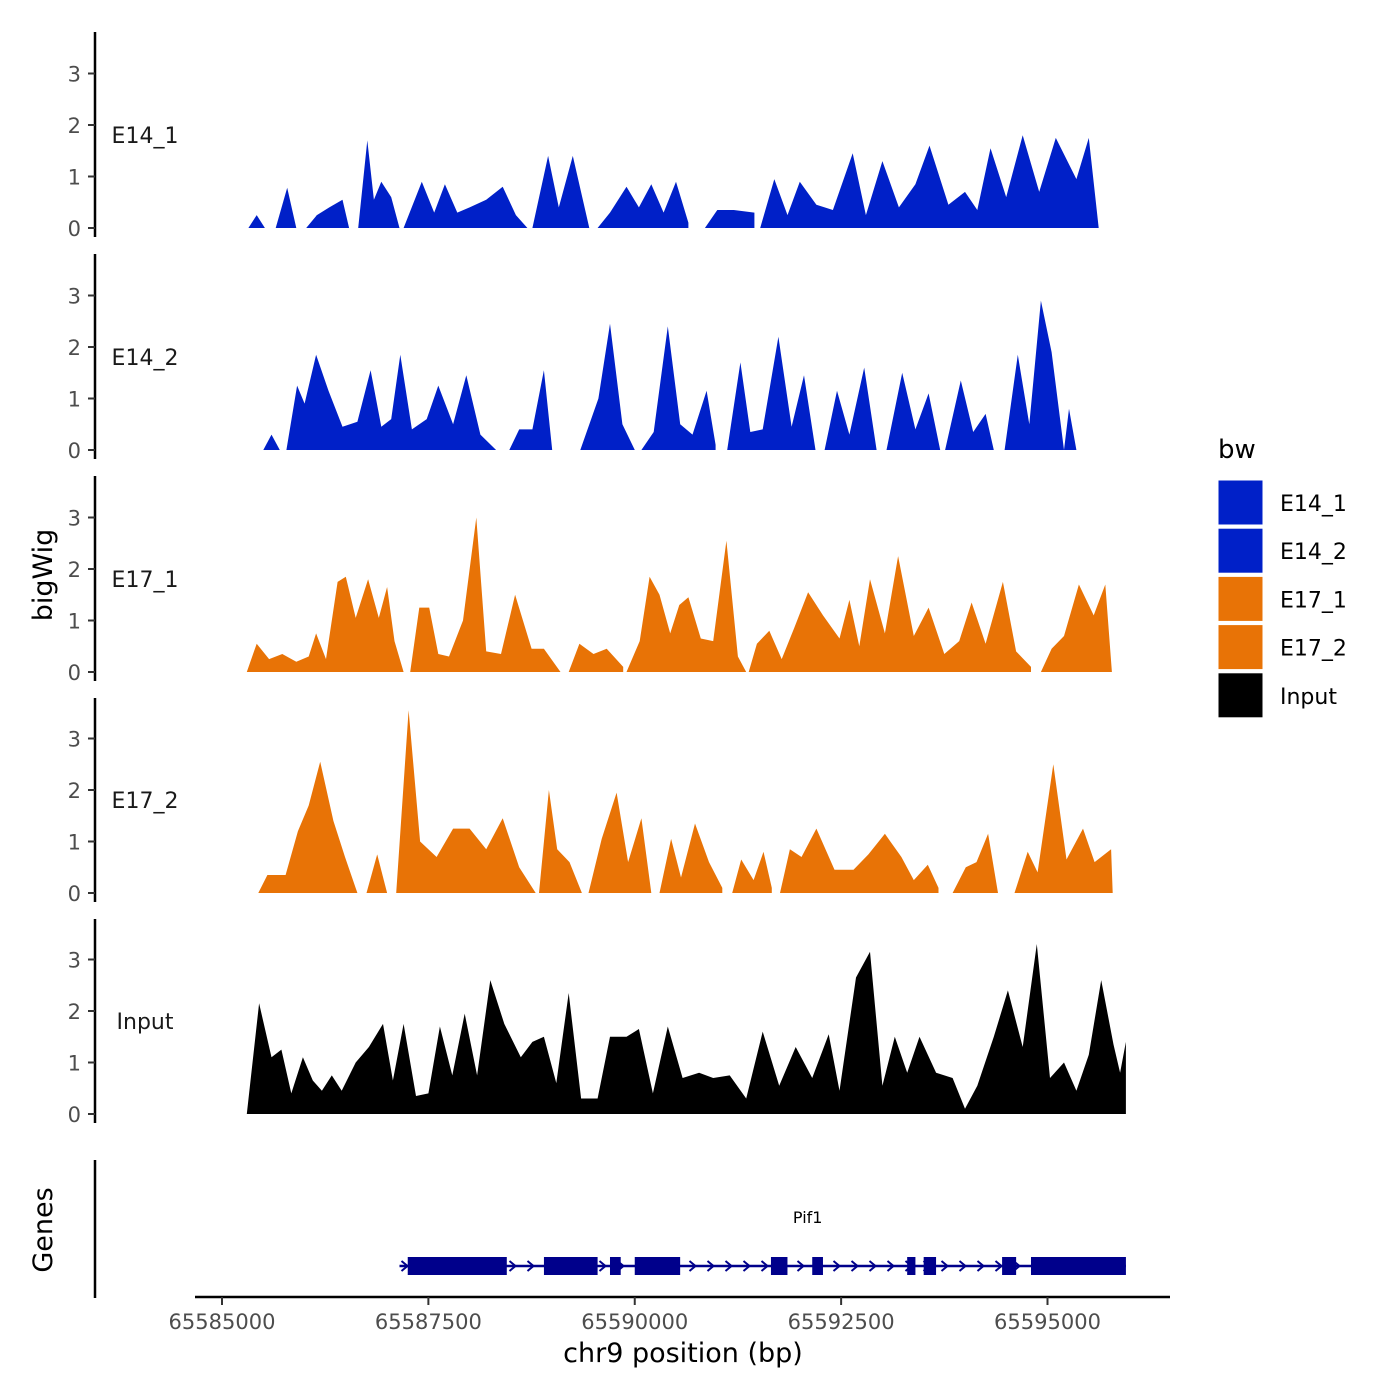  I want to click on x-tick-label: 65590000, so click(634, 1322).